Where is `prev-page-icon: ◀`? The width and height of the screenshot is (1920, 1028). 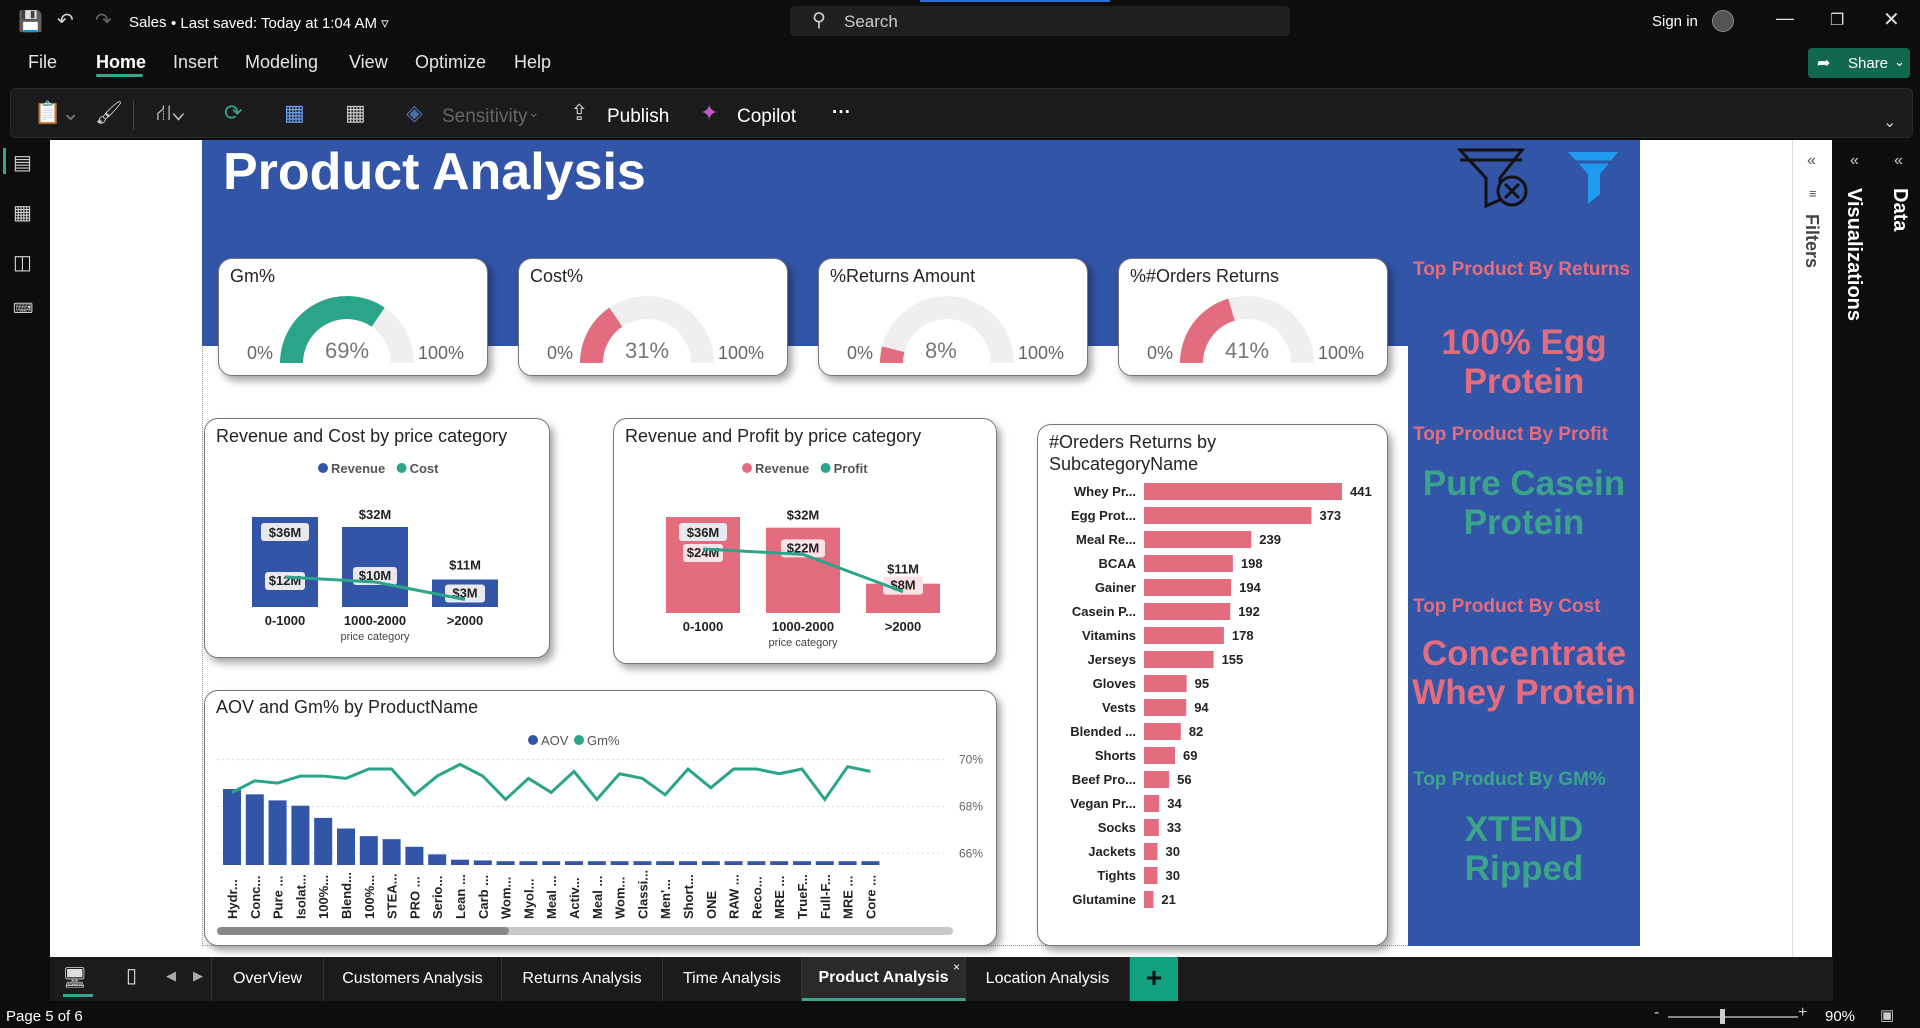 prev-page-icon: ◀ is located at coordinates (171, 975).